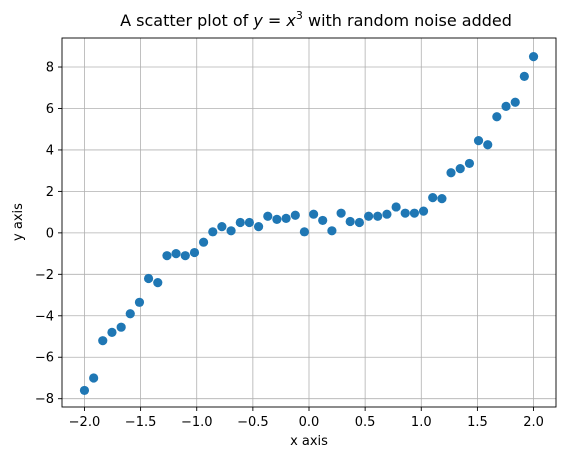 This screenshot has width=565, height=459. What do you see at coordinates (50, 192) in the screenshot?
I see `y-tick-label: 2` at bounding box center [50, 192].